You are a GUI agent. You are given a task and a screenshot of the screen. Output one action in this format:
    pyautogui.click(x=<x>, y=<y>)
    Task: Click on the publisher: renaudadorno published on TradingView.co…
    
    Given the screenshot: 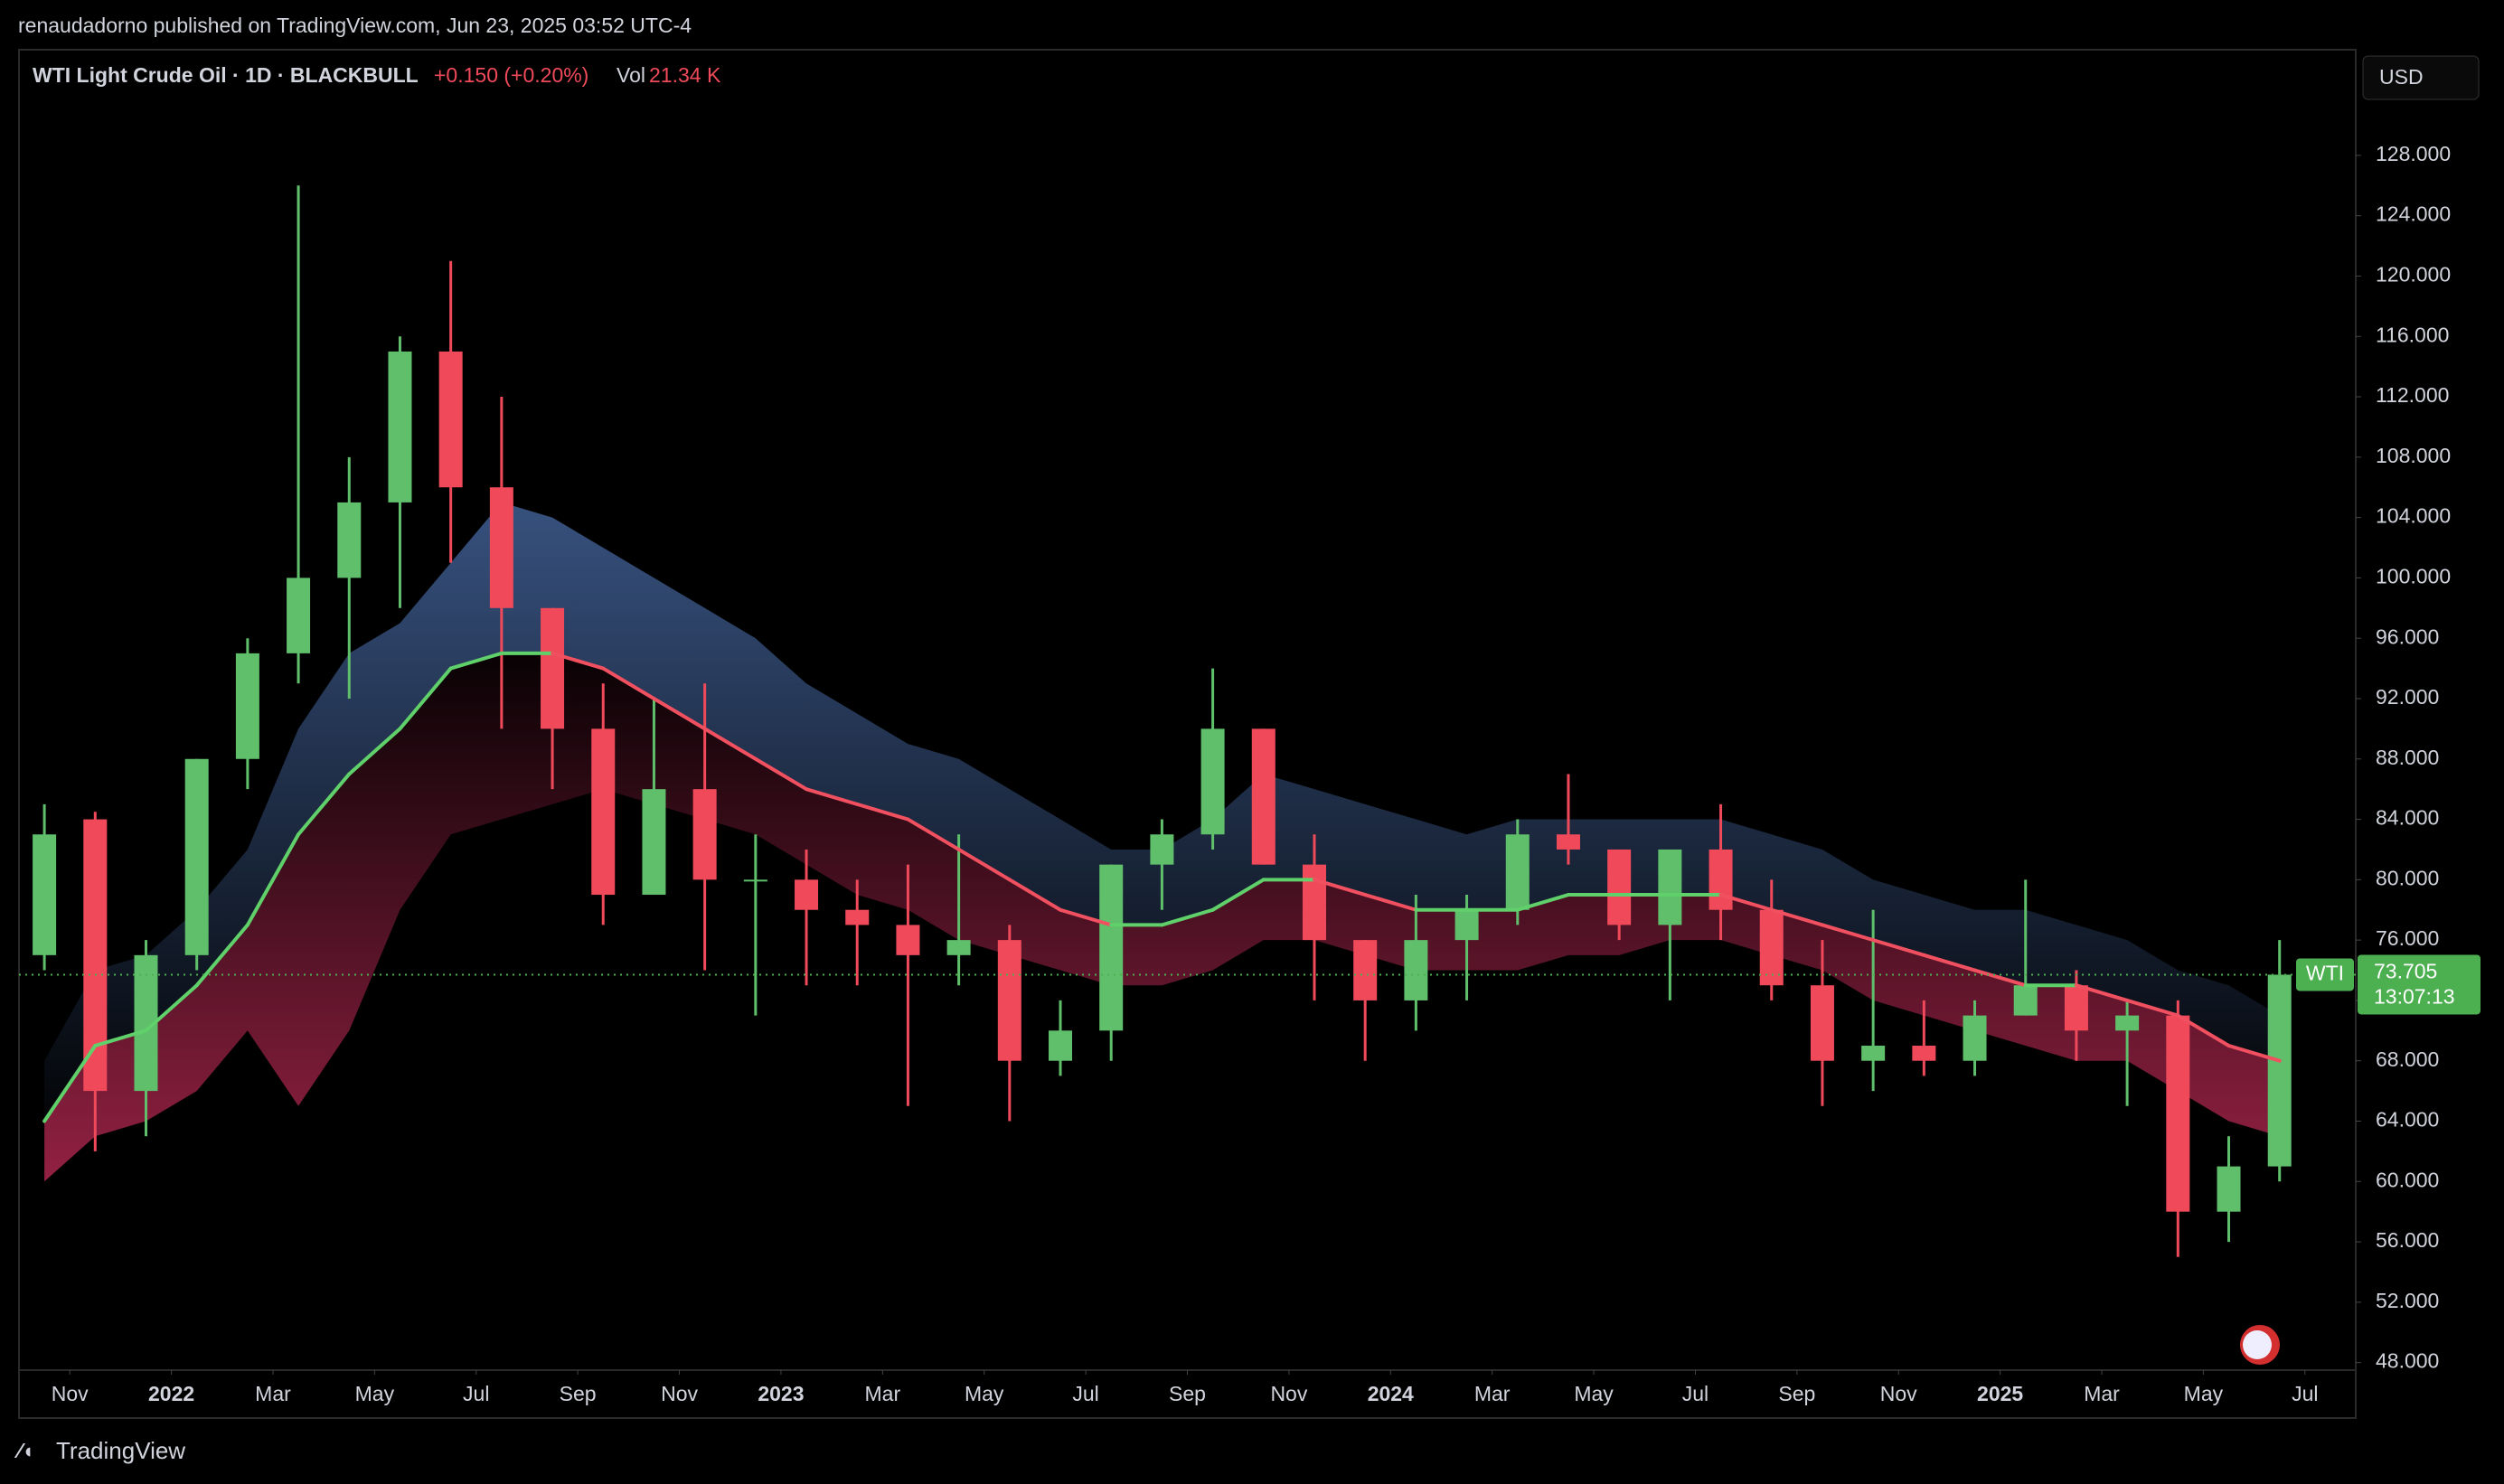 What is the action you would take?
    pyautogui.click(x=355, y=25)
    